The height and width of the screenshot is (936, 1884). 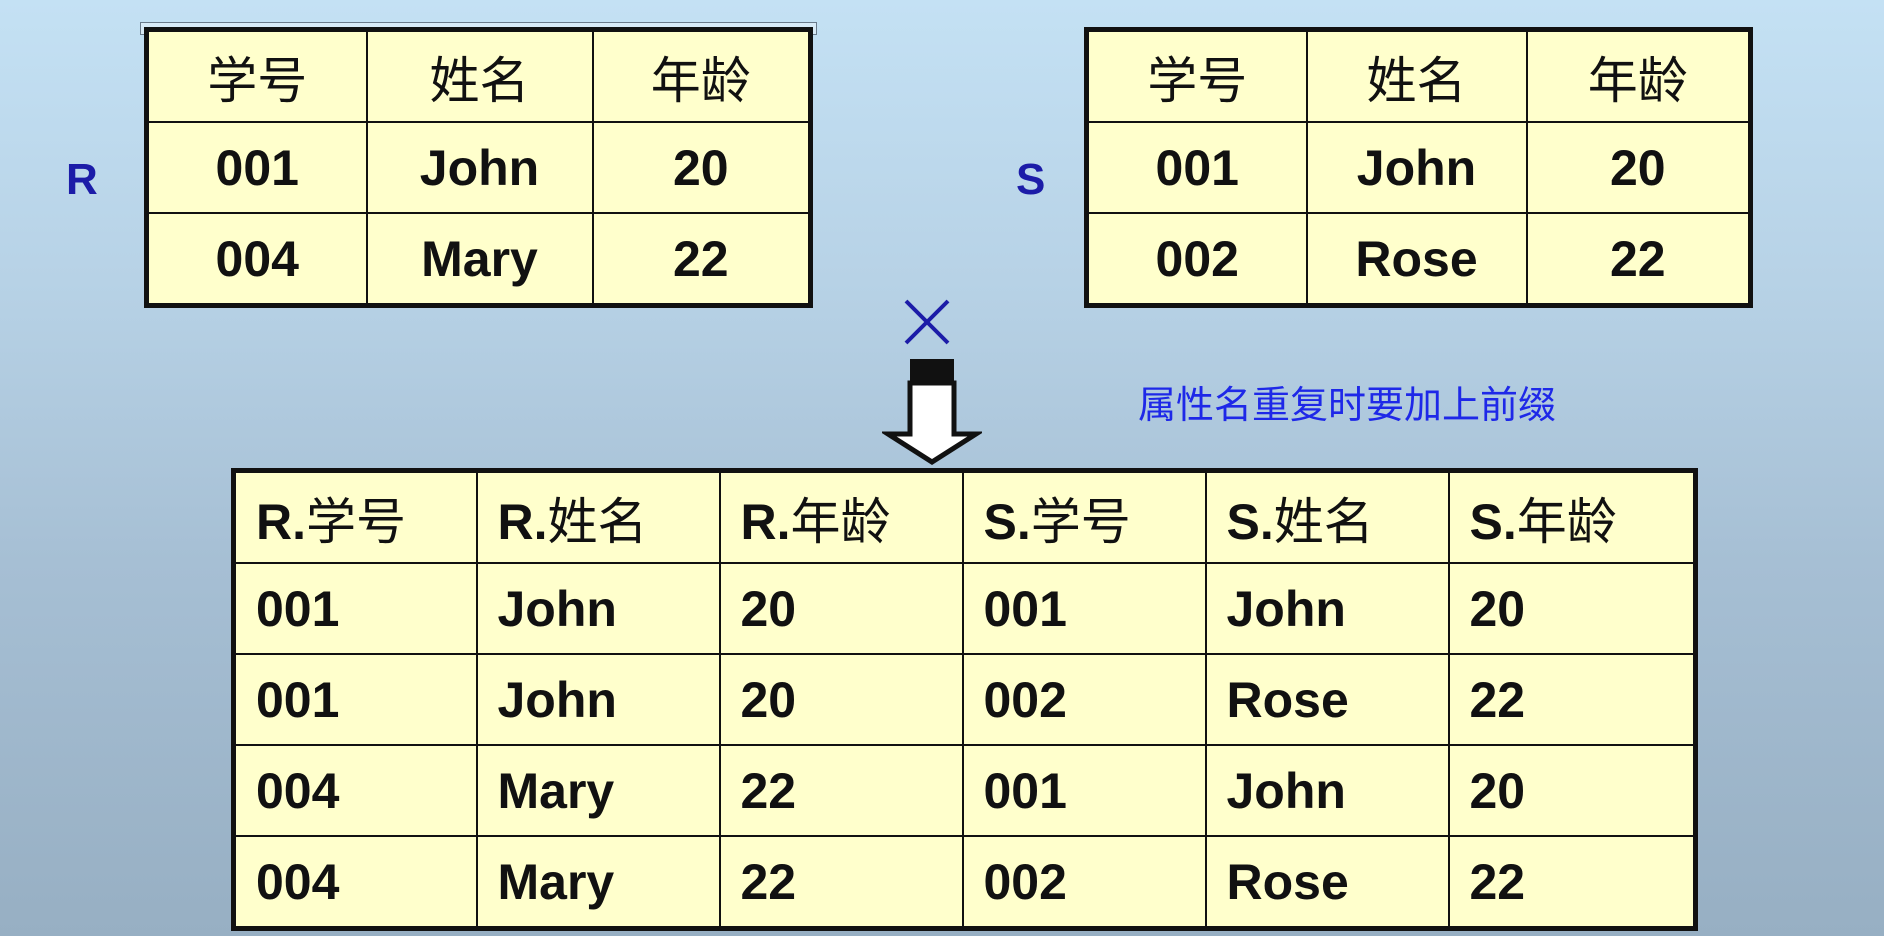 I want to click on column-header: R.年龄, so click(x=841, y=516).